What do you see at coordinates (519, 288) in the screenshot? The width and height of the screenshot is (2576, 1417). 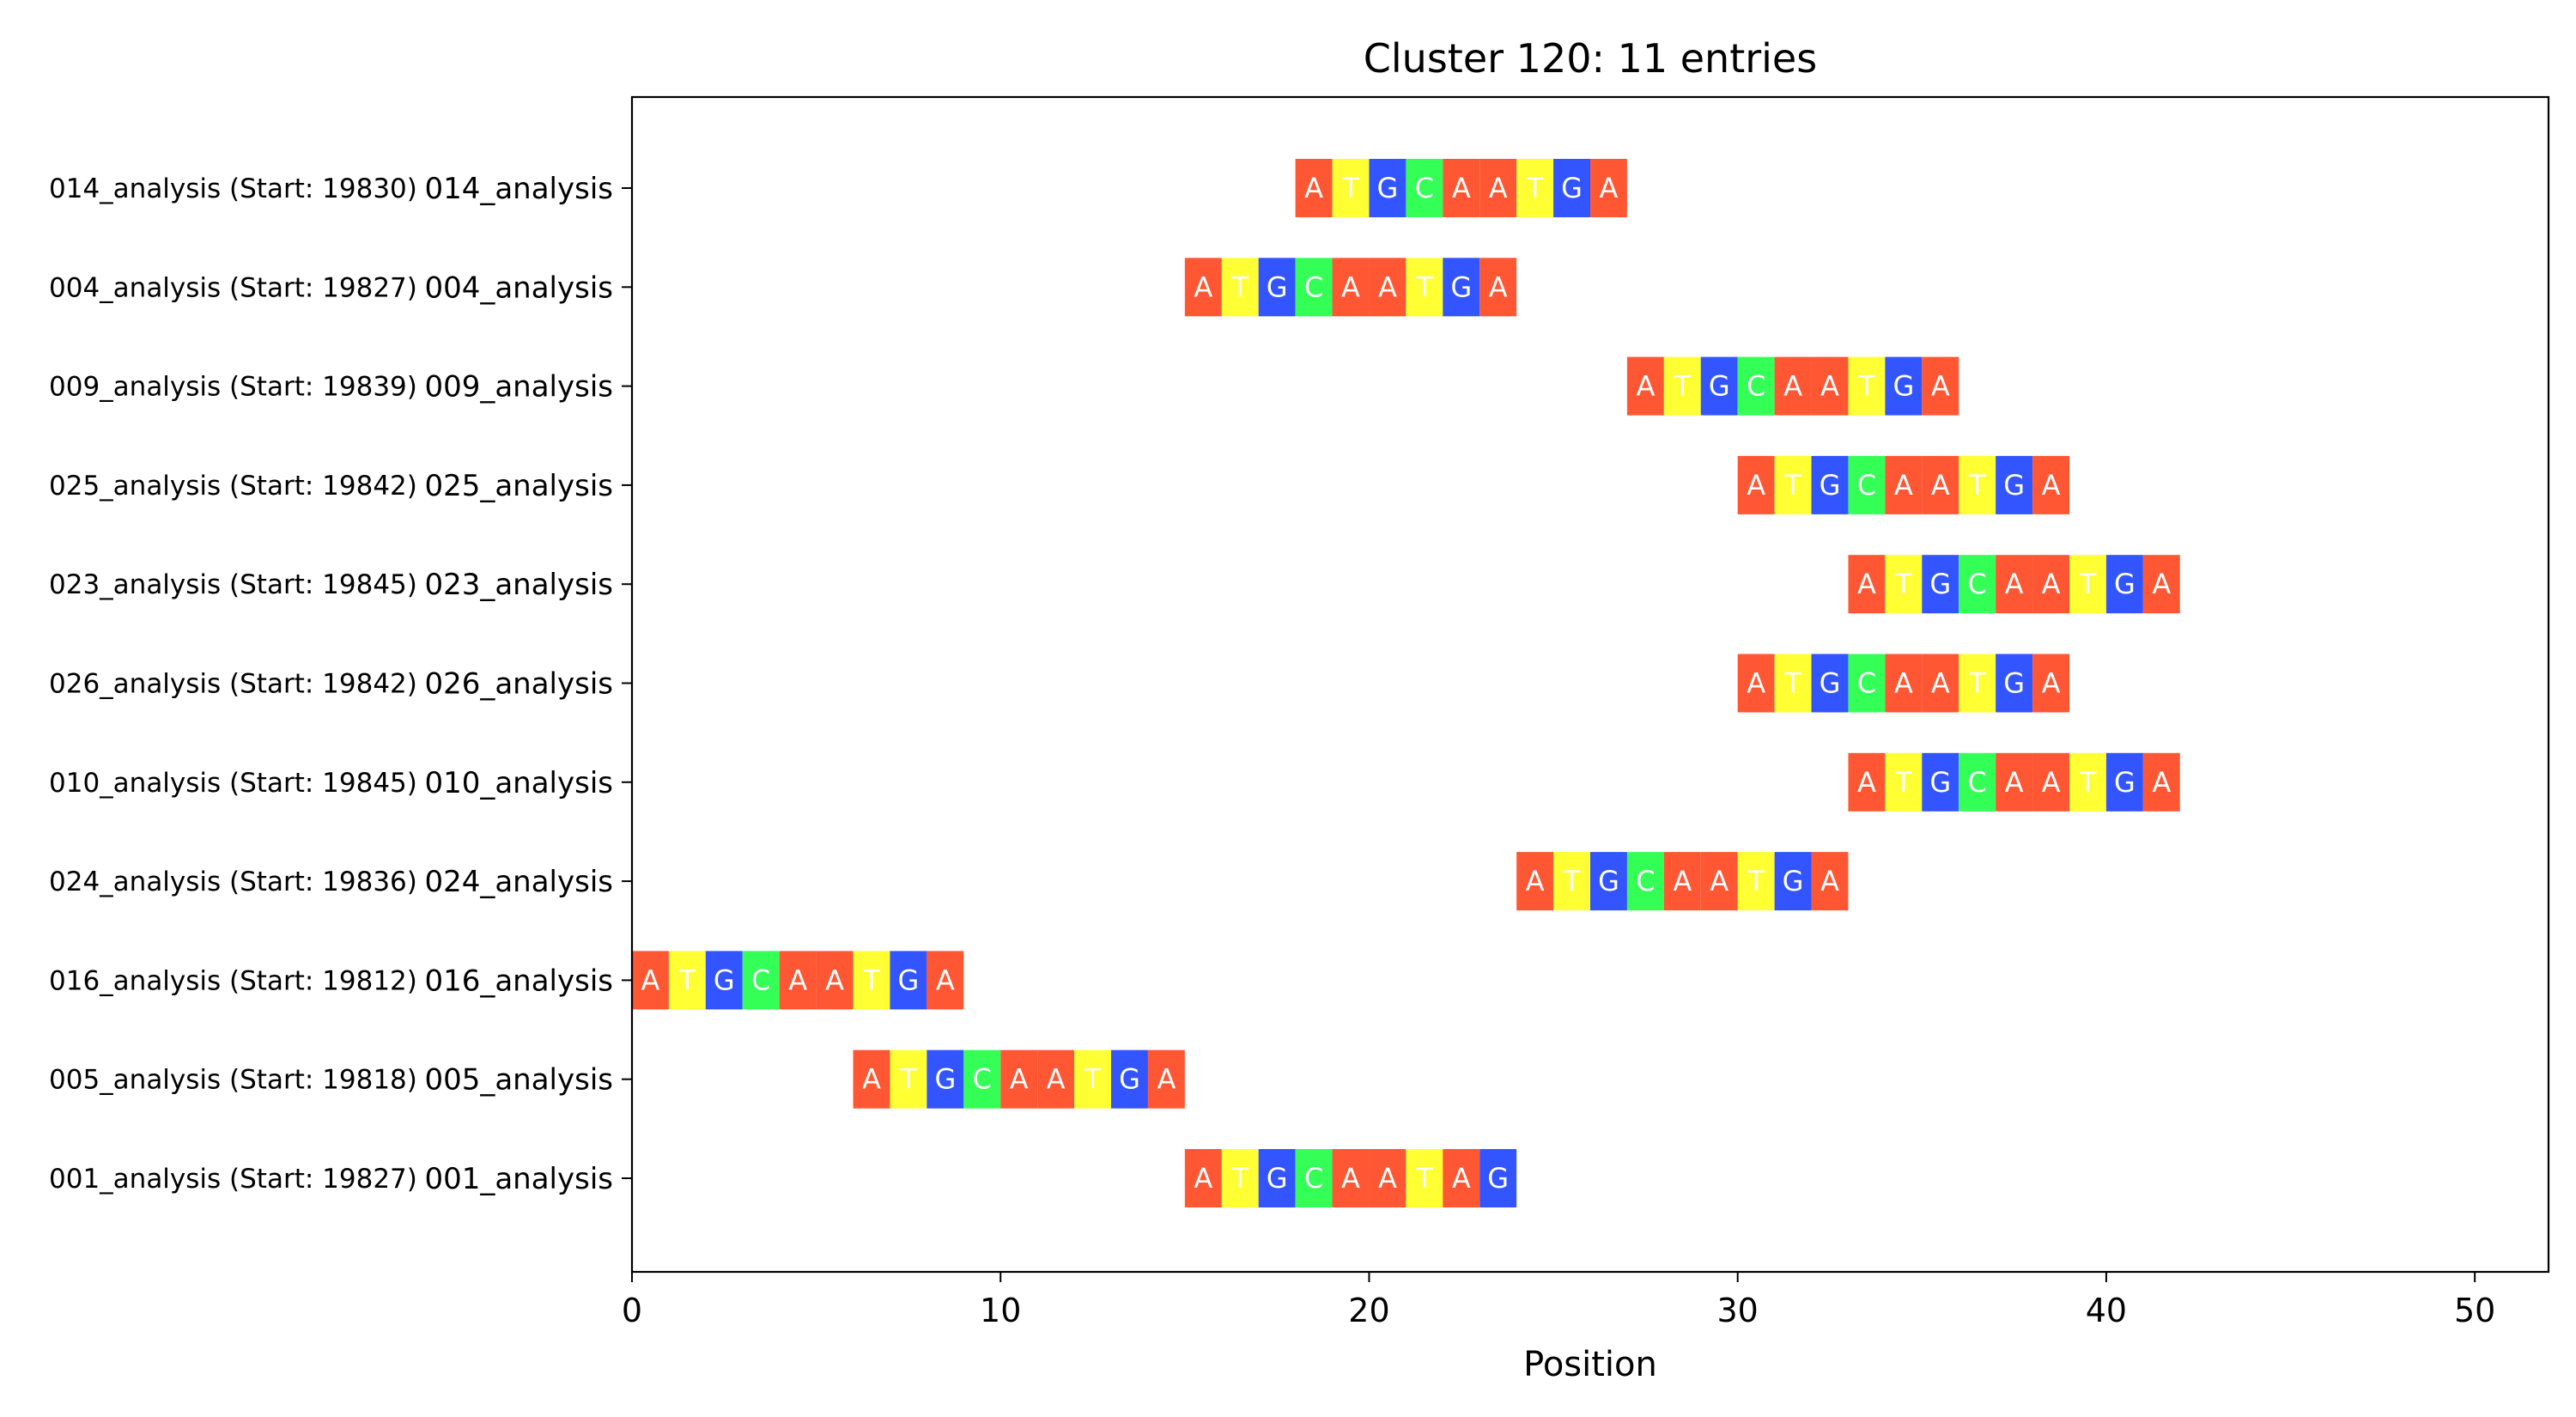 I see `y-tick-label: 004_analysis` at bounding box center [519, 288].